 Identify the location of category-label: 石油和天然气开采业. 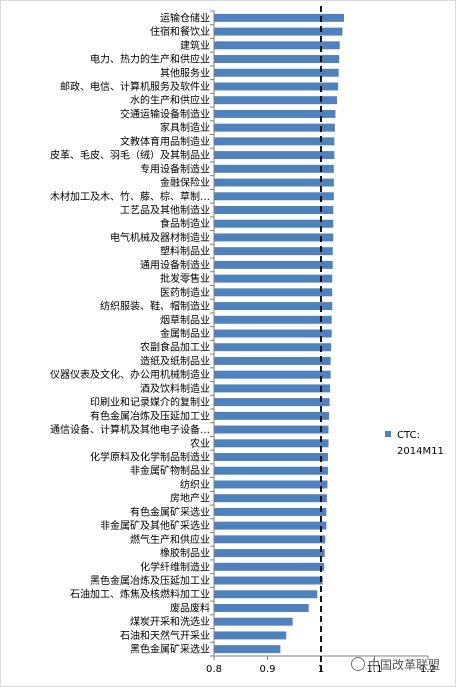
(165, 635).